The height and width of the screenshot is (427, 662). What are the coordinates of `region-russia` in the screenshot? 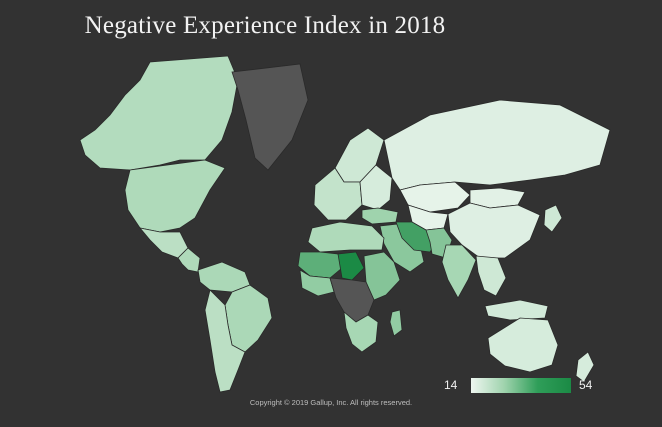 It's located at (497, 145).